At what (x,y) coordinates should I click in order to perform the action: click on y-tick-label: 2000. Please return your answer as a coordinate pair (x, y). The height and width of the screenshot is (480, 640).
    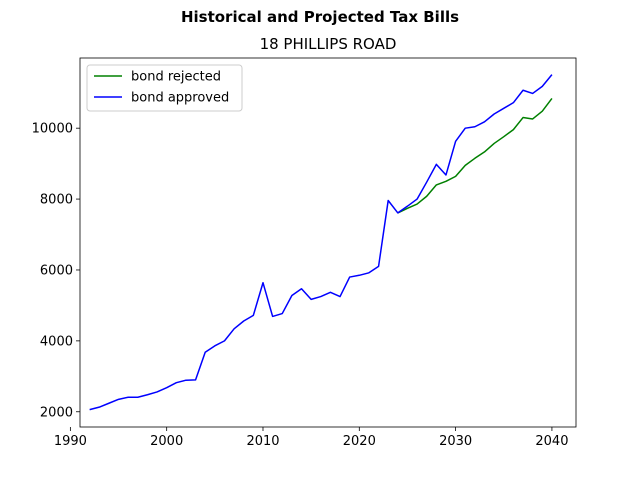
    Looking at the image, I should click on (56, 412).